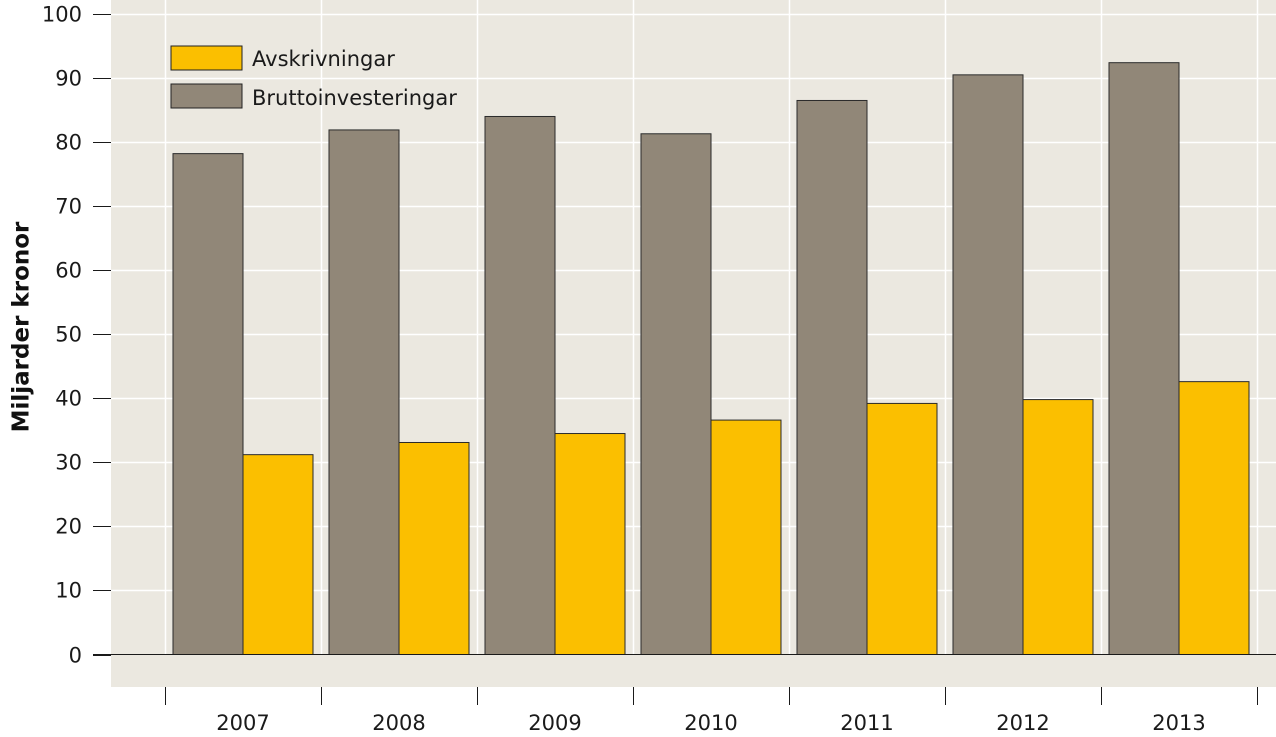 Image resolution: width=1276 pixels, height=737 pixels. What do you see at coordinates (902, 529) in the screenshot?
I see `bar-avskrivningar-2011` at bounding box center [902, 529].